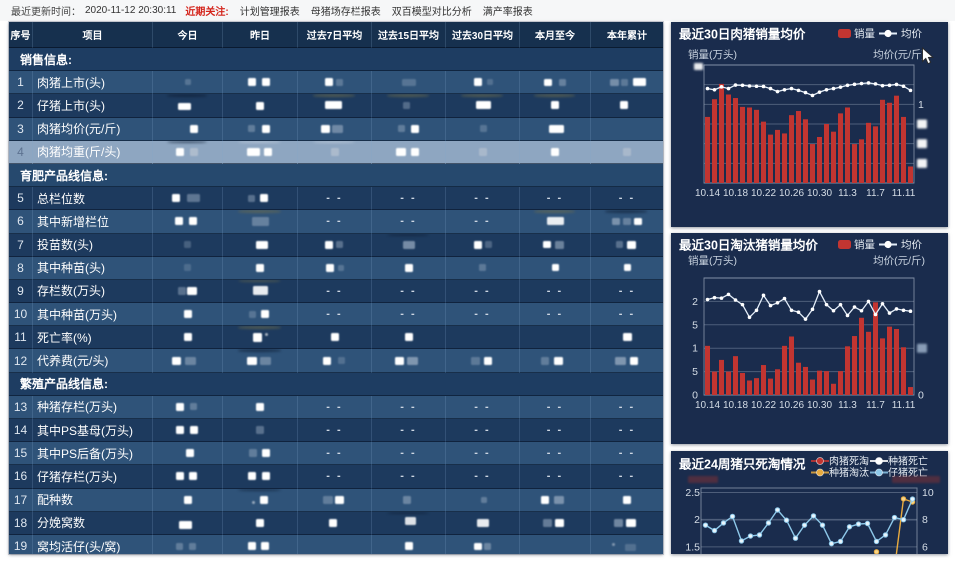  What do you see at coordinates (336, 83) in the screenshot?
I see `table-row-1: 1 肉猪上市(头)` at bounding box center [336, 83].